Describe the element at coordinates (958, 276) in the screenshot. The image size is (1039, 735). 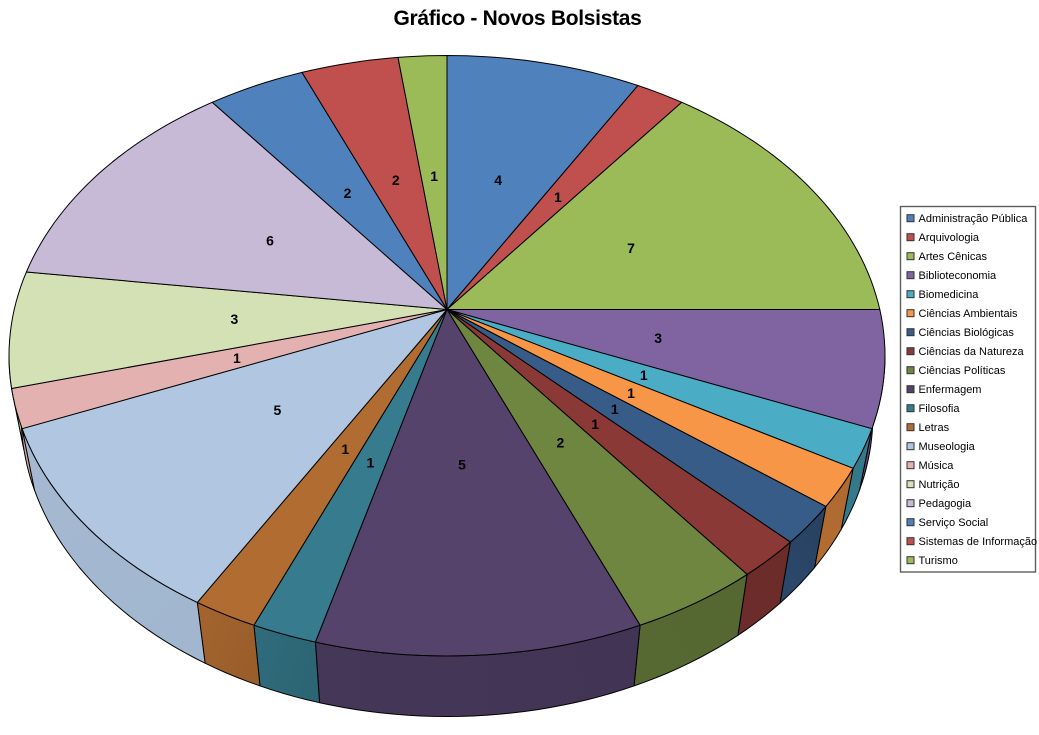
I see `svg-text: Biblioteconomia` at that location.